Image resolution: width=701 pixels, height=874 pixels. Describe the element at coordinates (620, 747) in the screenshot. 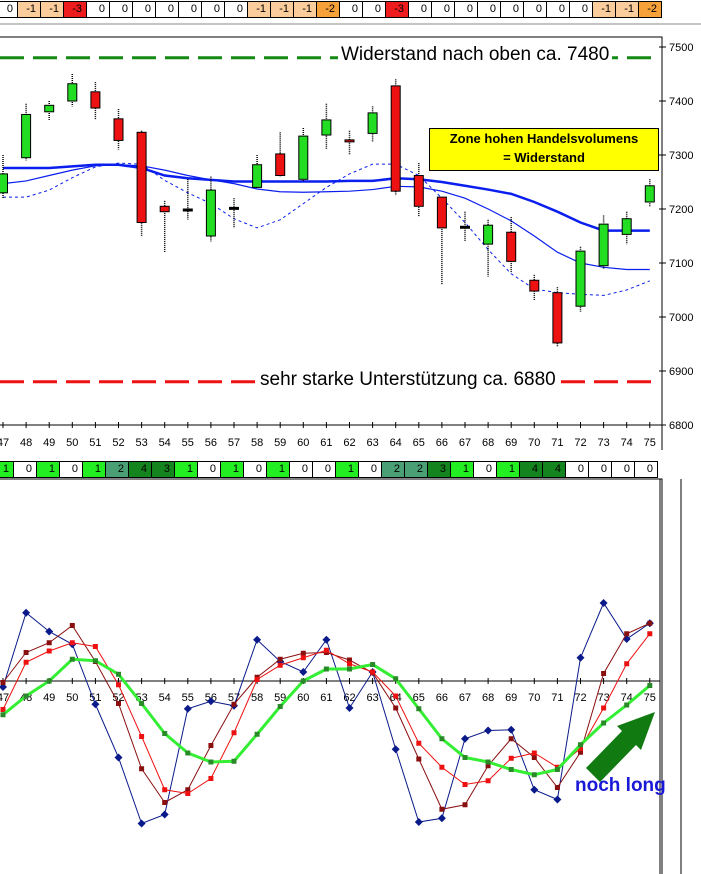

I see `arrow-up-icon` at that location.